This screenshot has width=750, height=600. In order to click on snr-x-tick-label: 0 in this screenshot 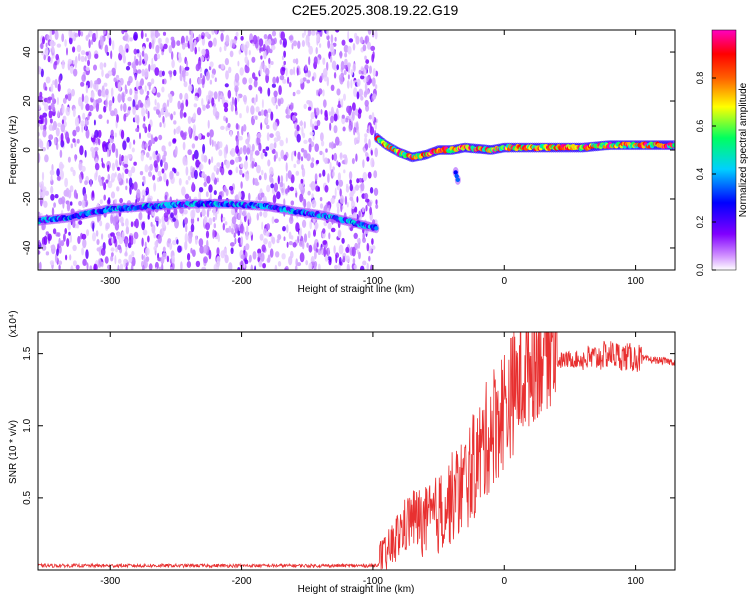, I will do `click(504, 581)`.